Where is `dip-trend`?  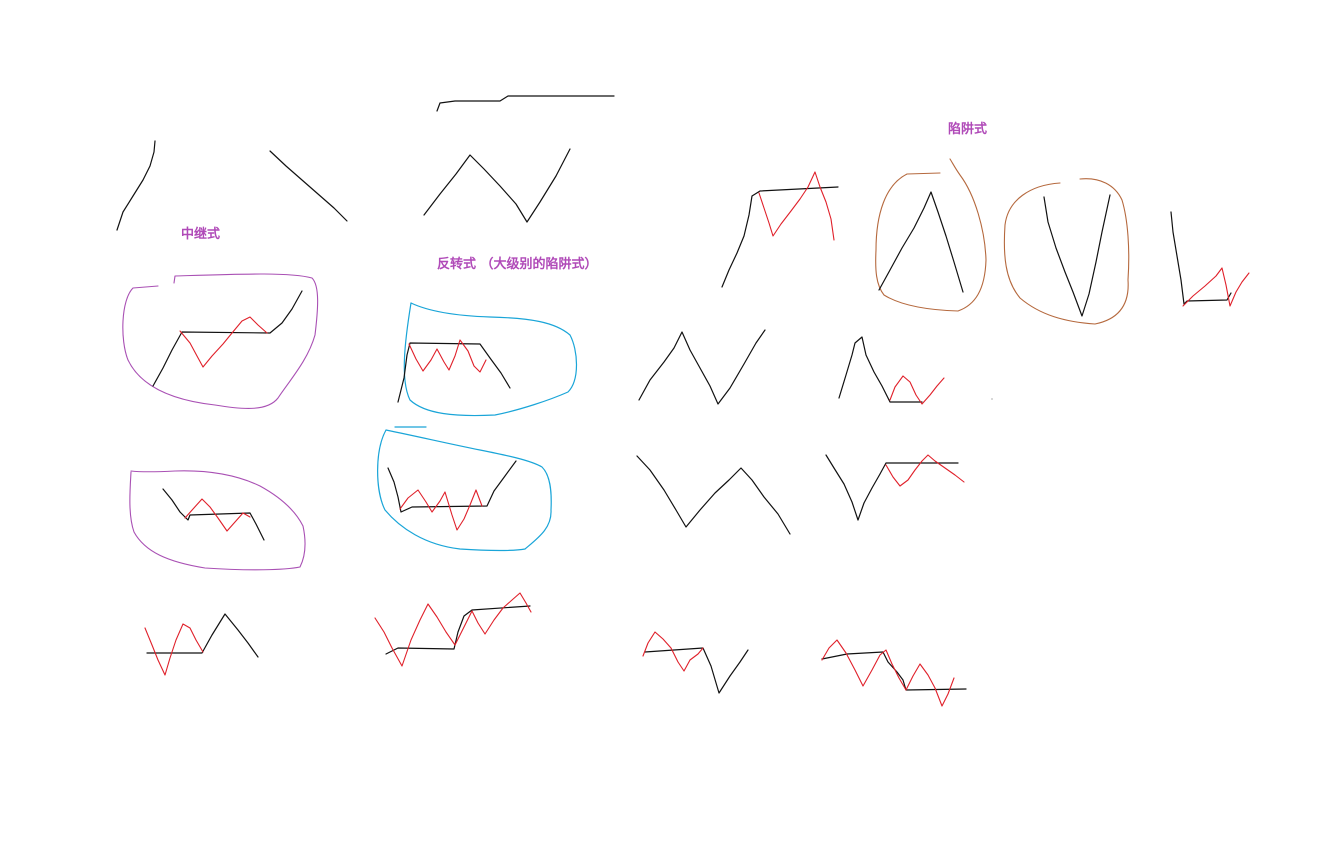 dip-trend is located at coordinates (892, 487).